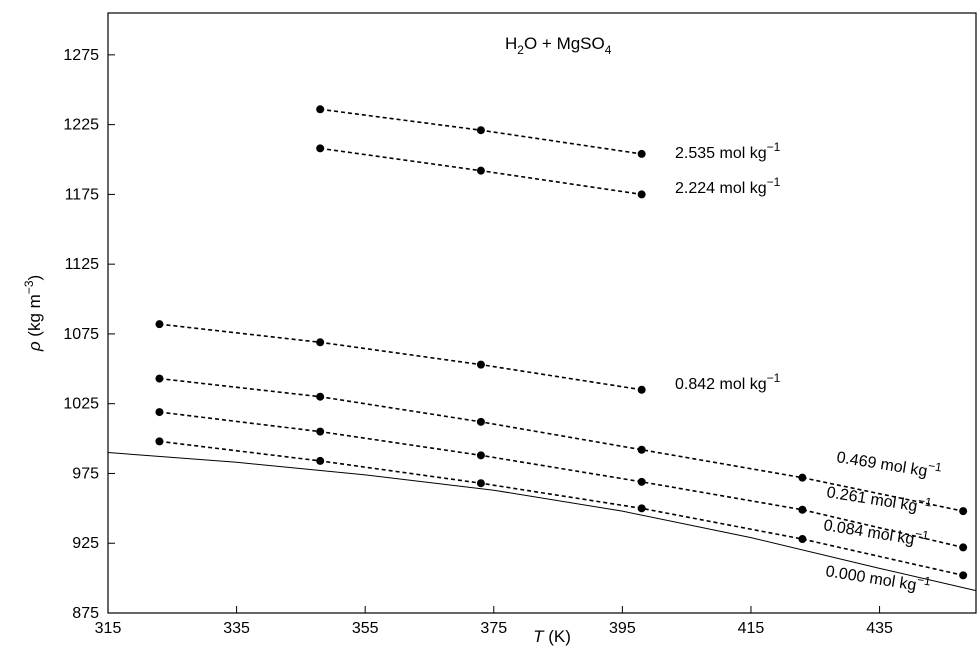 Image resolution: width=979 pixels, height=653 pixels. Describe the element at coordinates (81, 334) in the screenshot. I see `y-tick-label: 1075` at that location.